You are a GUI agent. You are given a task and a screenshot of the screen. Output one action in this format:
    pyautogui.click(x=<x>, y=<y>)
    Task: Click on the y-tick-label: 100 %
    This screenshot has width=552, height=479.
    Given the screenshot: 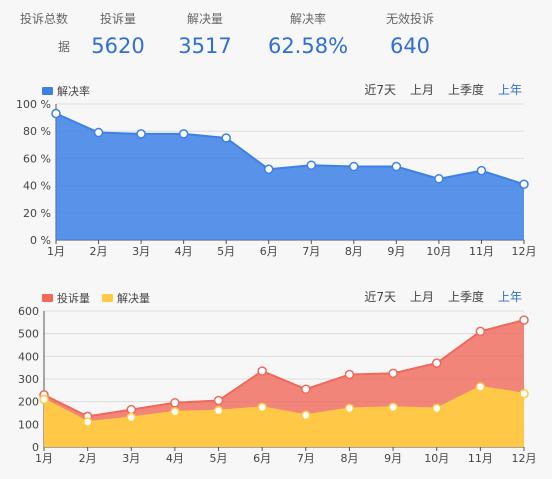 What is the action you would take?
    pyautogui.click(x=33, y=104)
    